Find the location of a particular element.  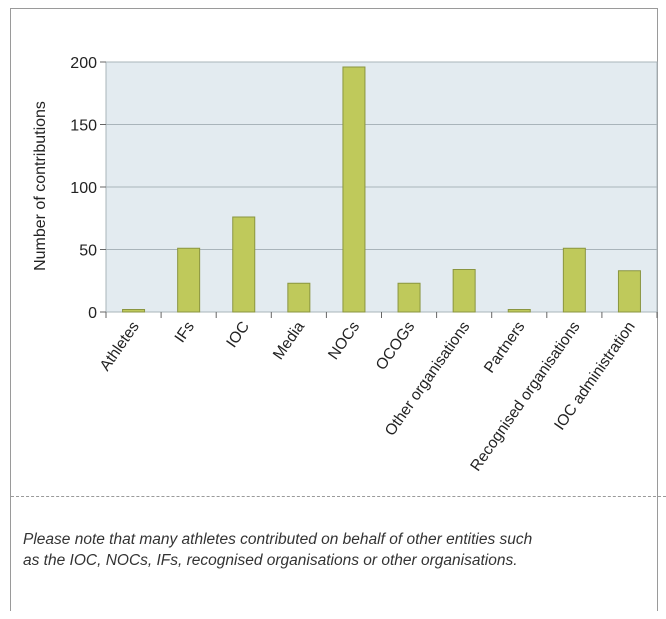

x-tick-label: IOC is located at coordinates (238, 335).